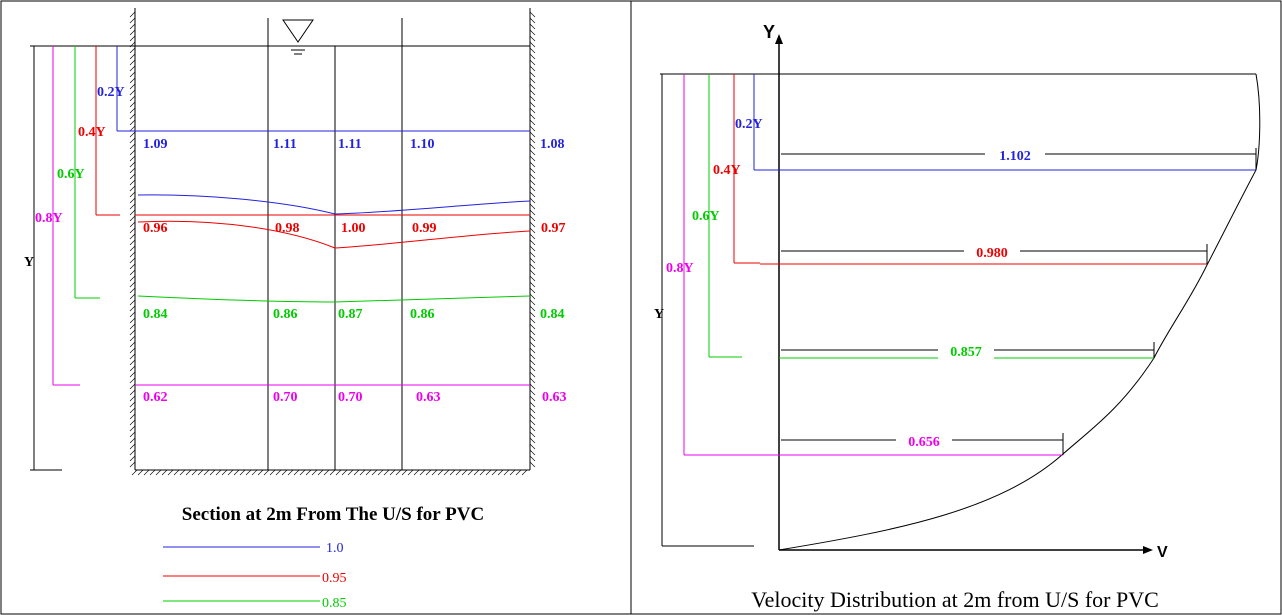  What do you see at coordinates (554, 397) in the screenshot?
I see `value-label: 0.63` at bounding box center [554, 397].